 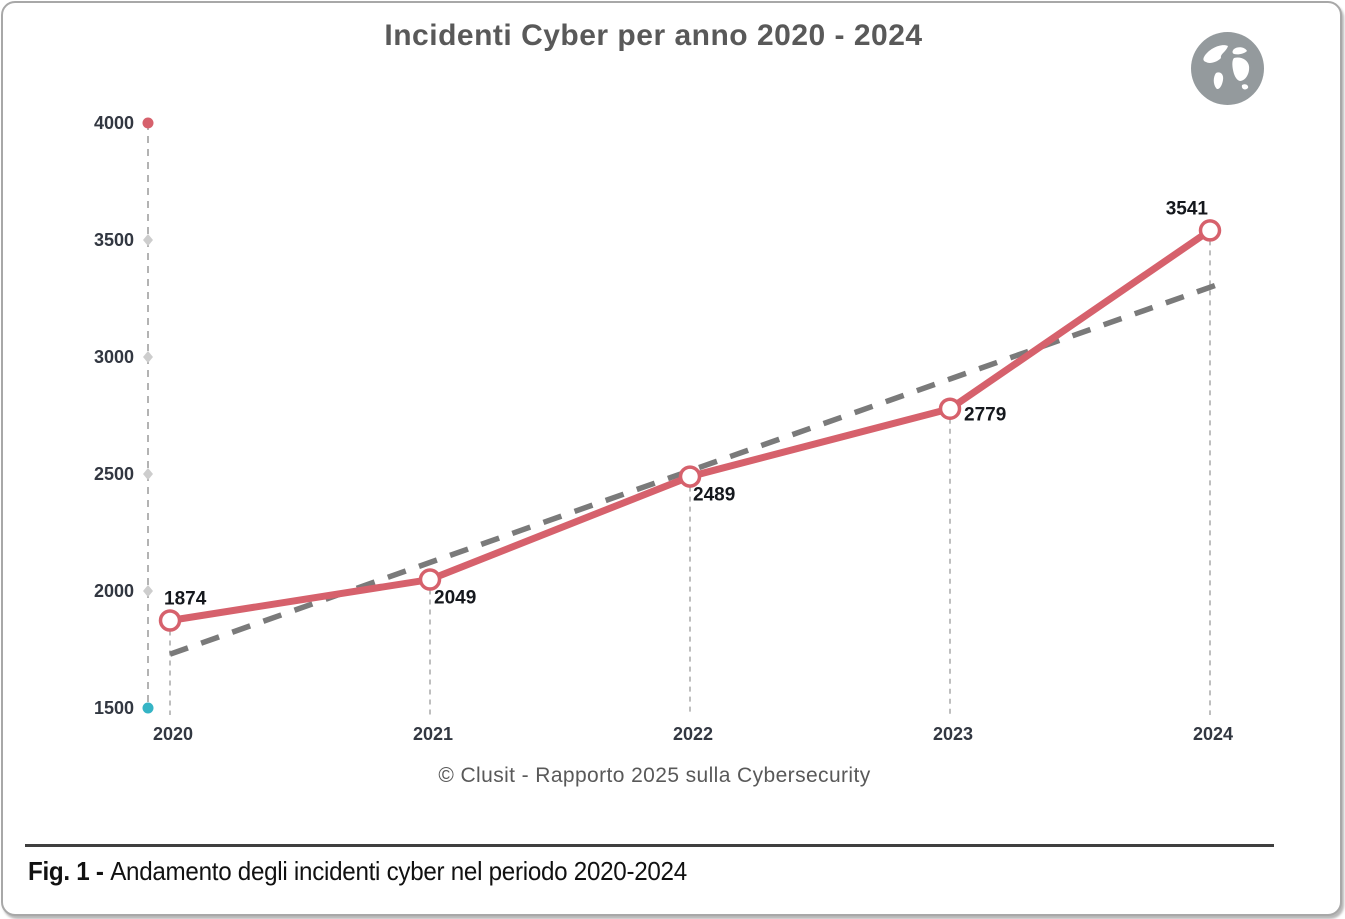 I want to click on svg-text: 1500, so click(x=114, y=708).